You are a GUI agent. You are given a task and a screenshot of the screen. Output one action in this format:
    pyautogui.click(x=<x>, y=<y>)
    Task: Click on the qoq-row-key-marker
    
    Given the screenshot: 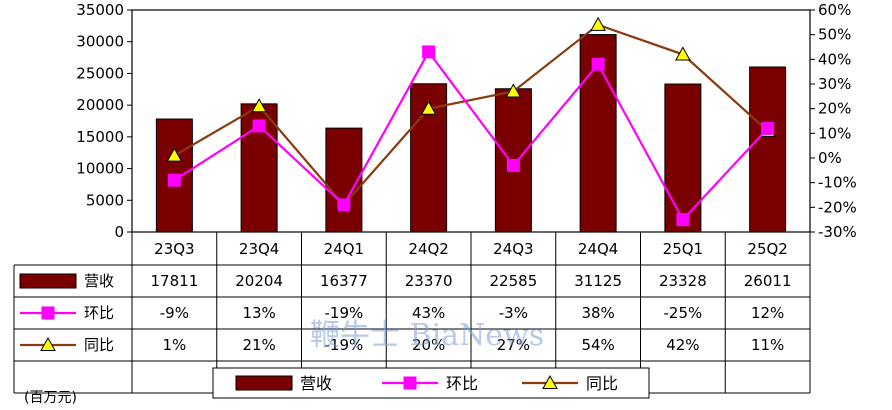 What is the action you would take?
    pyautogui.click(x=48, y=313)
    